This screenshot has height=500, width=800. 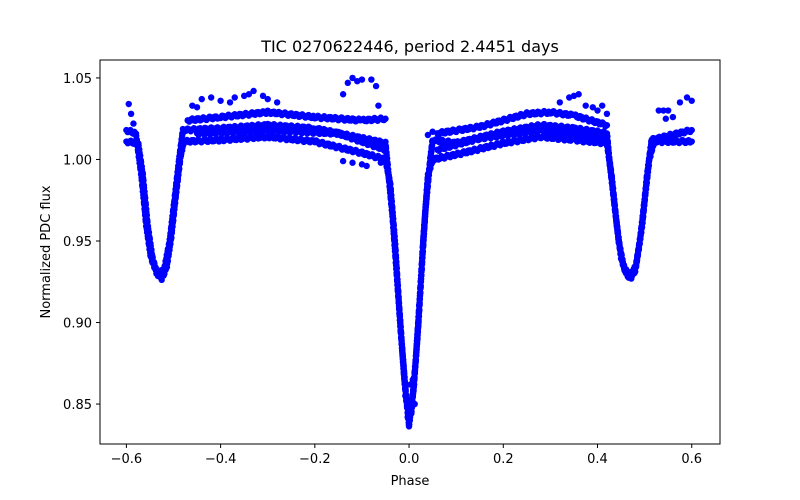 What do you see at coordinates (409, 459) in the screenshot?
I see `x-tick-label: 0.0` at bounding box center [409, 459].